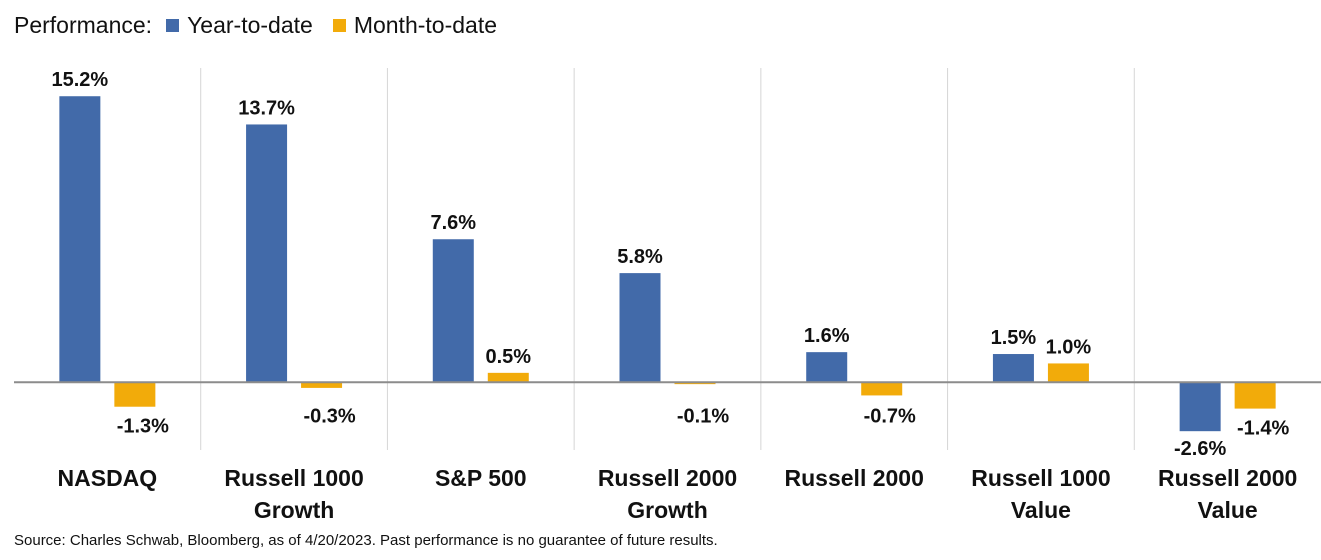 The height and width of the screenshot is (560, 1321). I want to click on data-label-mtd: -0.7%, so click(890, 416).